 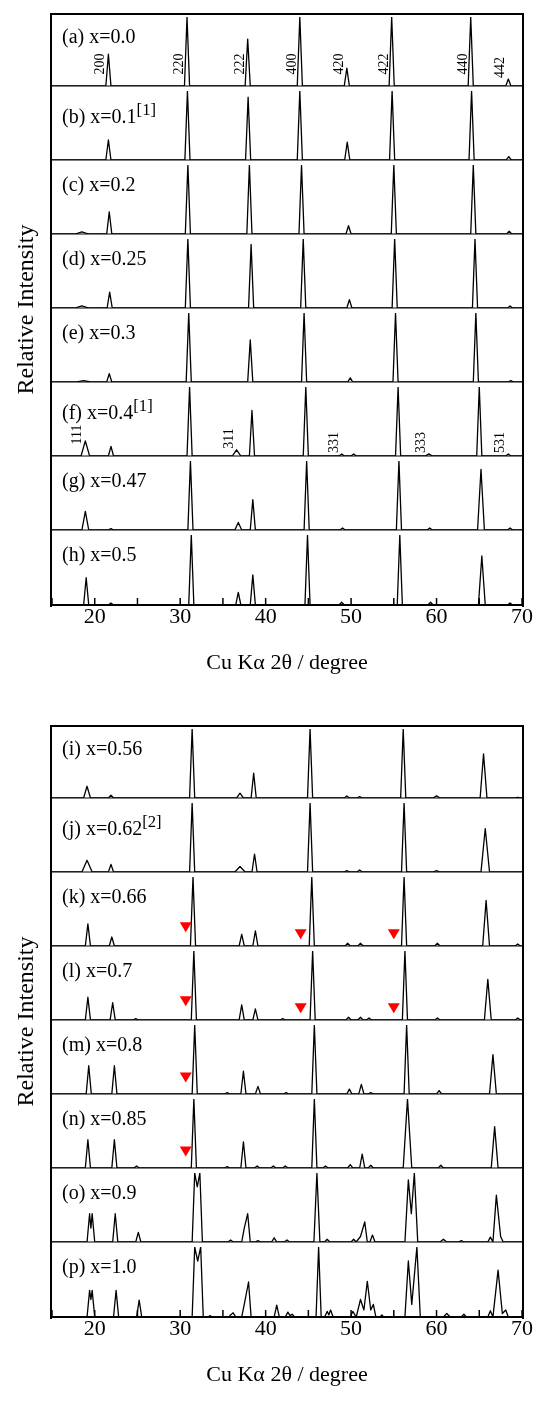 I want to click on chart-title: (e) x=0.3, so click(x=99, y=332).